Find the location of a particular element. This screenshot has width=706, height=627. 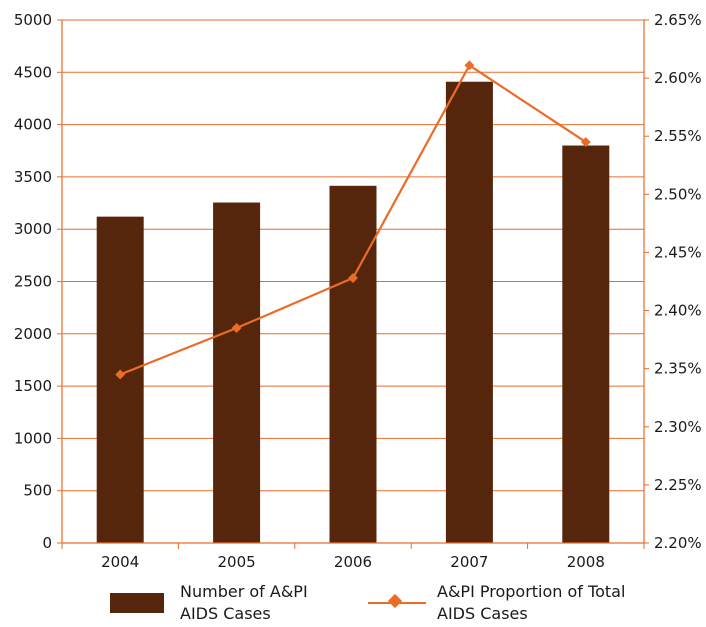

x-tick-label: 2007 is located at coordinates (469, 562).